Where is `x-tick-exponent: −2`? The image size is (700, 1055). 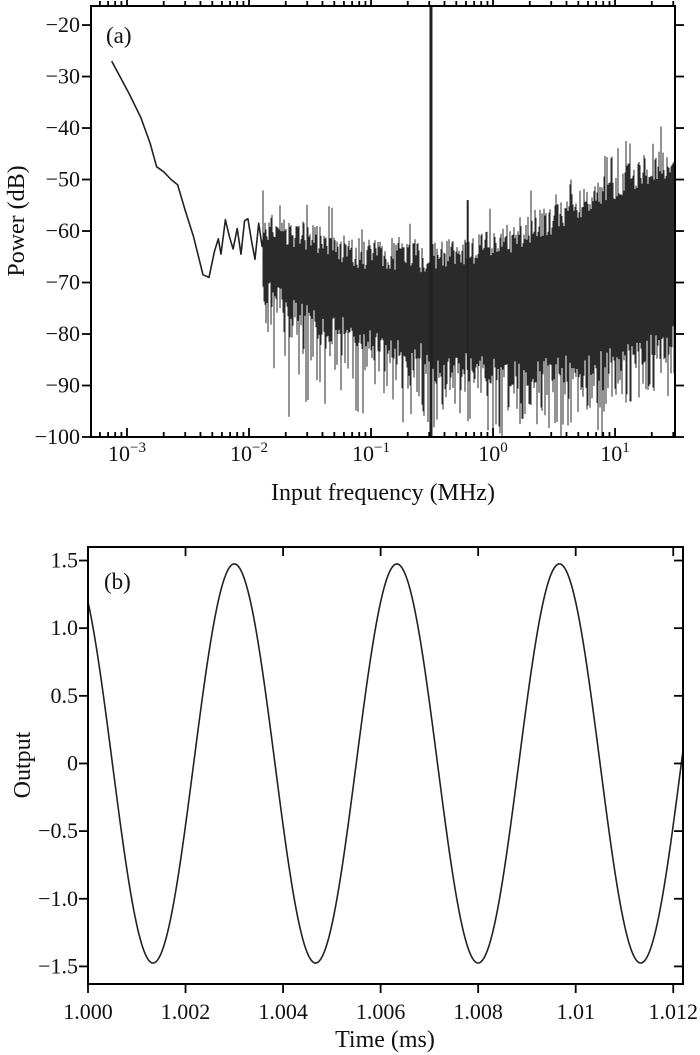
x-tick-exponent: −2 is located at coordinates (260, 448).